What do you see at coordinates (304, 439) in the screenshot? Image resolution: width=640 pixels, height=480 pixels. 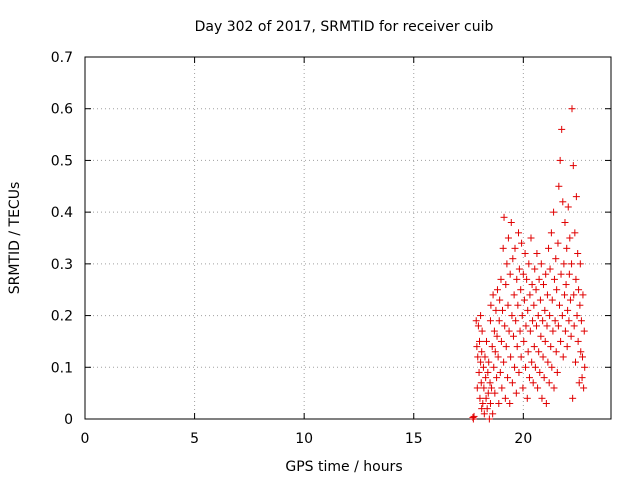 I see `x-tick-label: 10` at bounding box center [304, 439].